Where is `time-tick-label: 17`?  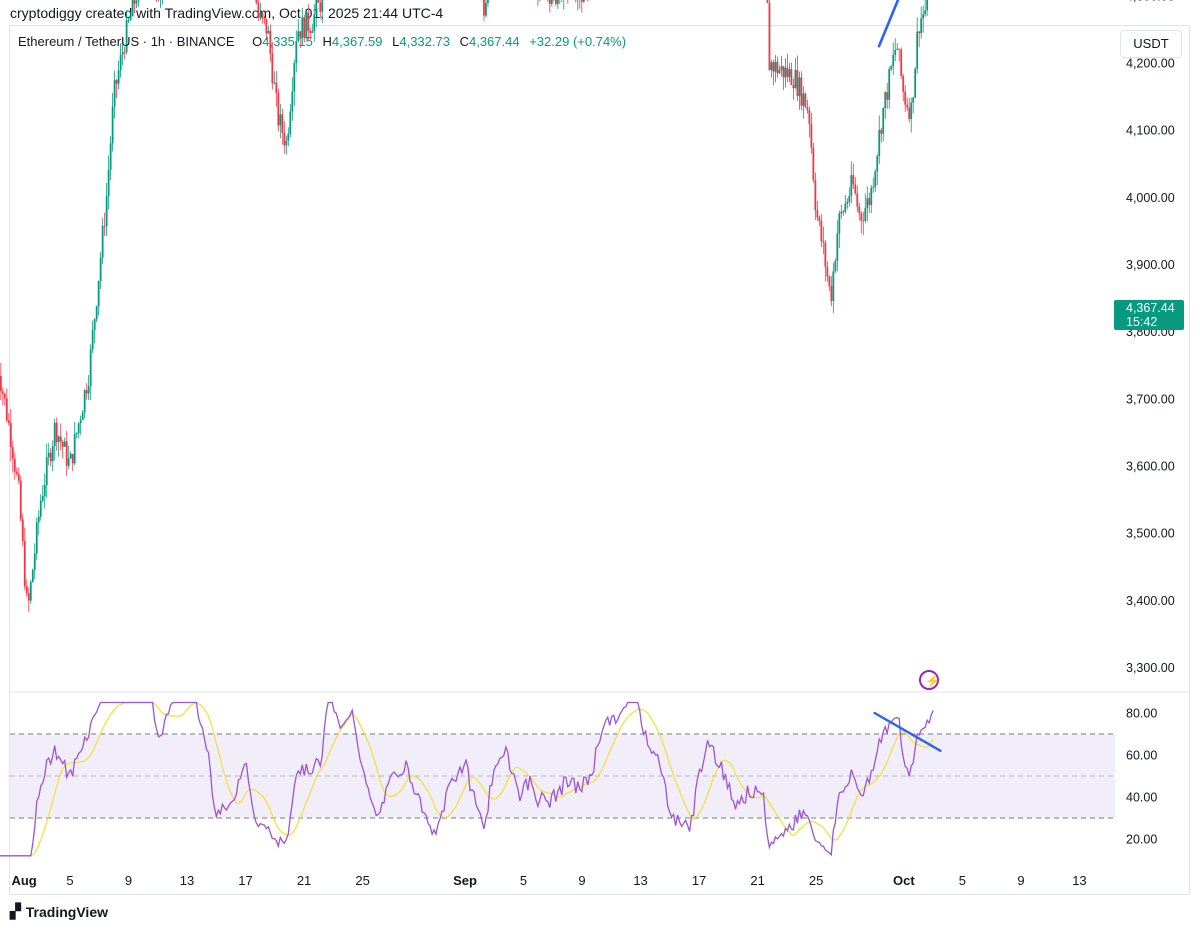
time-tick-label: 17 is located at coordinates (245, 880).